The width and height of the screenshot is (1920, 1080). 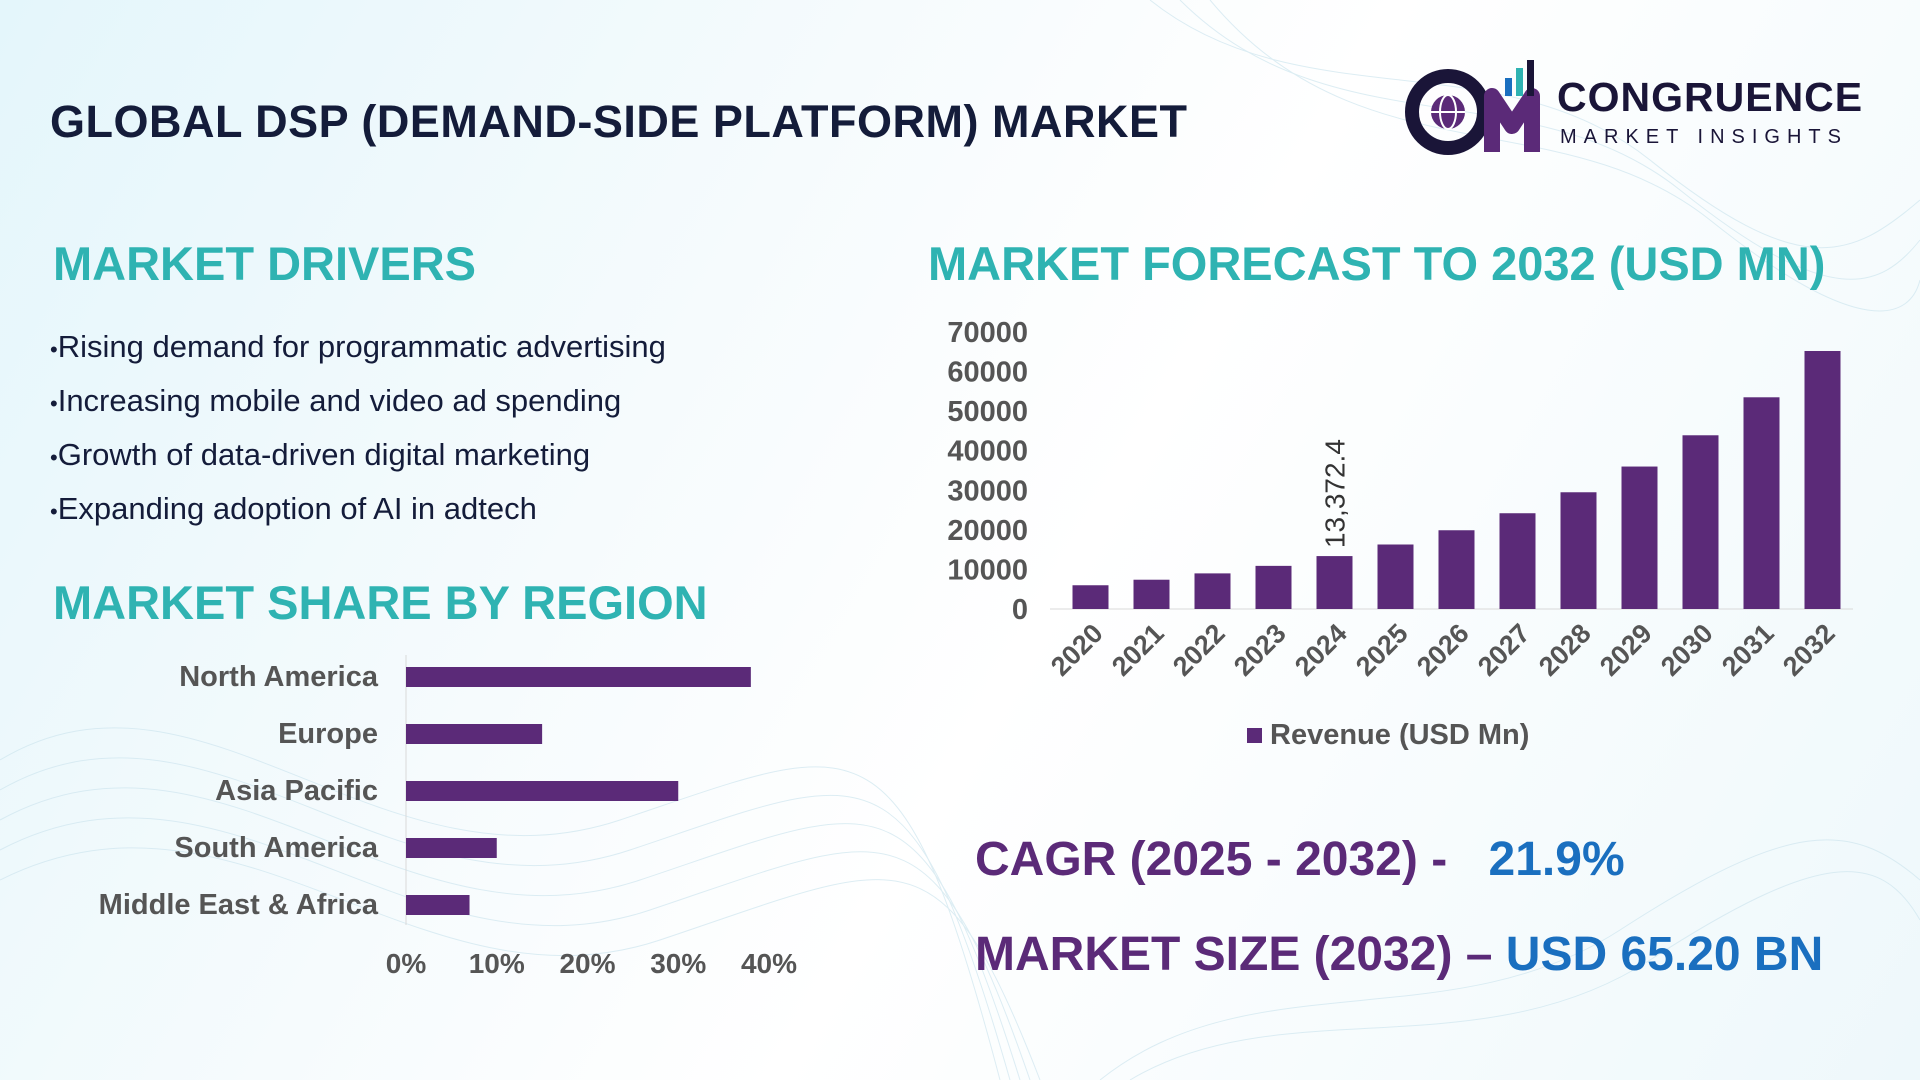 What do you see at coordinates (1556, 859) in the screenshot?
I see `cagr-value: 21.9%` at bounding box center [1556, 859].